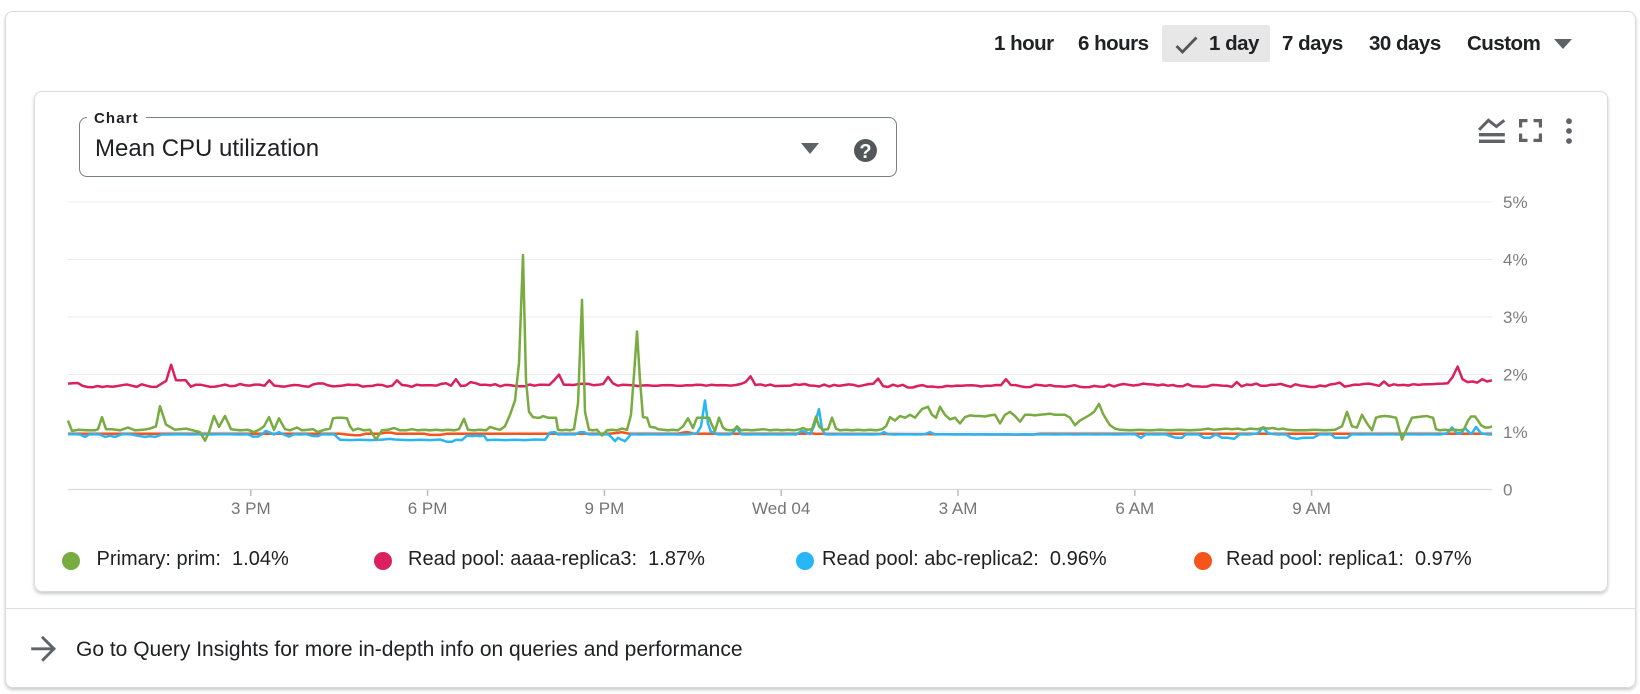 This screenshot has height=694, width=1640. I want to click on svg-text: 3 AM, so click(958, 508).